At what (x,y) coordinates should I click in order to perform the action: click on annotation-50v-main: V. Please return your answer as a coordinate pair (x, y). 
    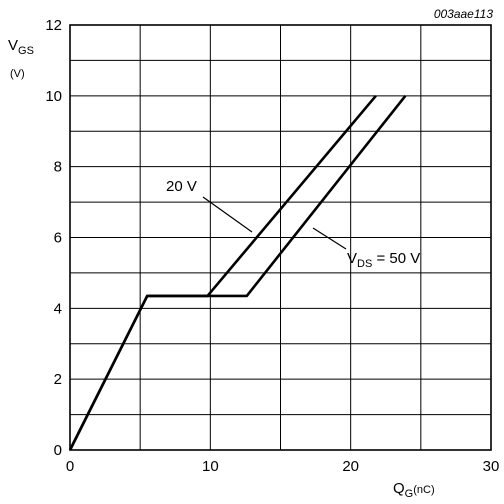
    Looking at the image, I should click on (352, 258).